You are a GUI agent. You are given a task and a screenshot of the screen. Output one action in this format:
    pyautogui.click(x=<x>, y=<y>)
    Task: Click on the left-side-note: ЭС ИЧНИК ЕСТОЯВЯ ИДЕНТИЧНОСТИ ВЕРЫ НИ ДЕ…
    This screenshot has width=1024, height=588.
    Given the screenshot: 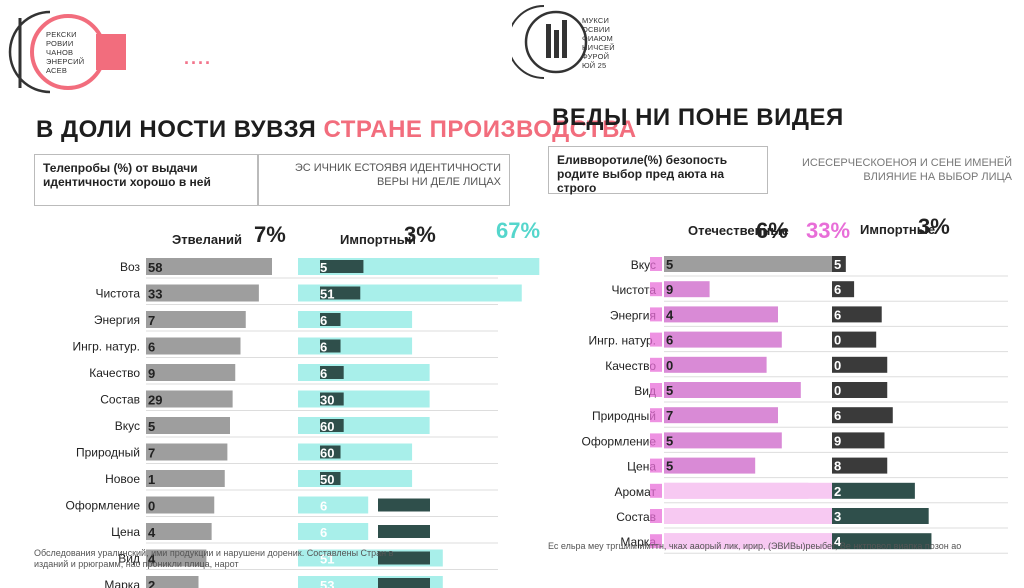 What is the action you would take?
    pyautogui.click(x=384, y=180)
    